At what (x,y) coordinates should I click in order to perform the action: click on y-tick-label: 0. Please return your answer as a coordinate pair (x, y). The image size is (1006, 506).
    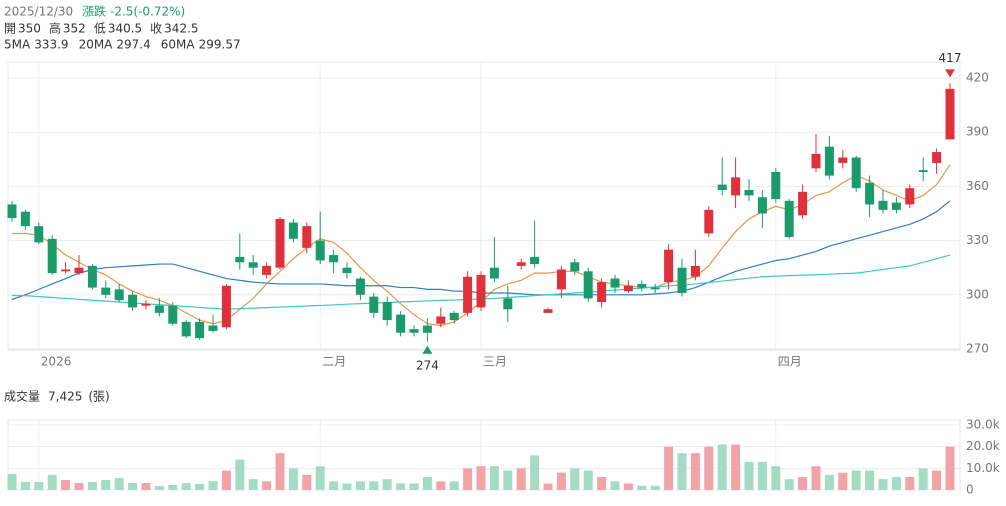
    Looking at the image, I should click on (970, 490).